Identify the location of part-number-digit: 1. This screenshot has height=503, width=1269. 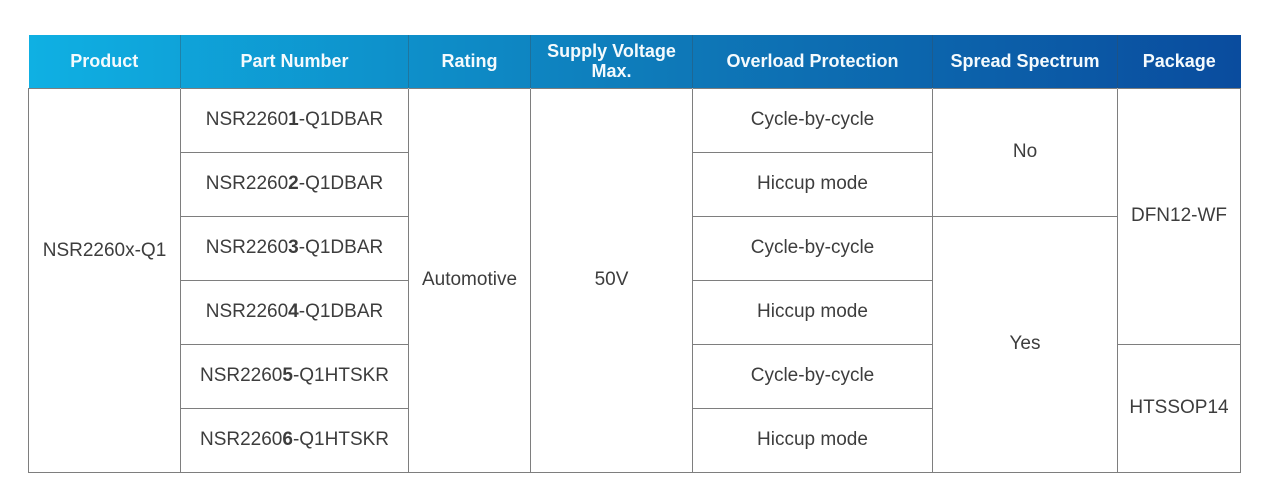
(293, 119).